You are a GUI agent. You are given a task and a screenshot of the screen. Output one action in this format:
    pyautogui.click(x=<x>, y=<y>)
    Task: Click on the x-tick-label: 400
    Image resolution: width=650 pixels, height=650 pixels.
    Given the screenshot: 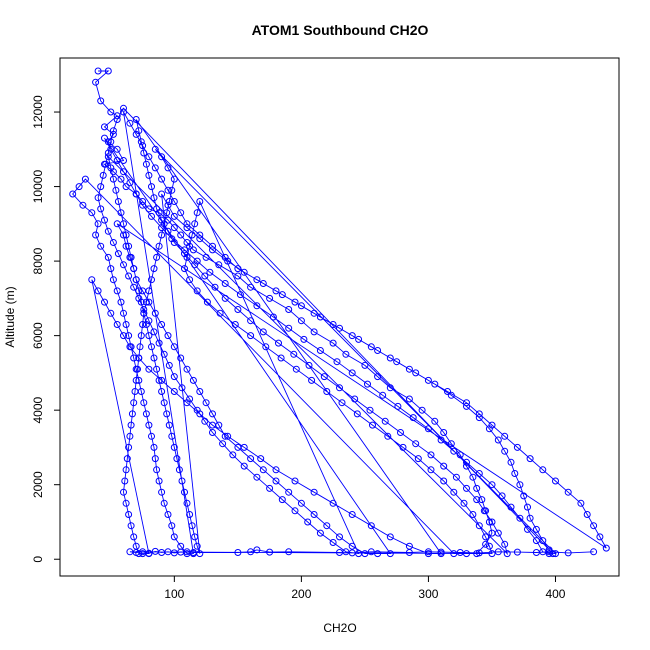 What is the action you would take?
    pyautogui.click(x=555, y=594)
    